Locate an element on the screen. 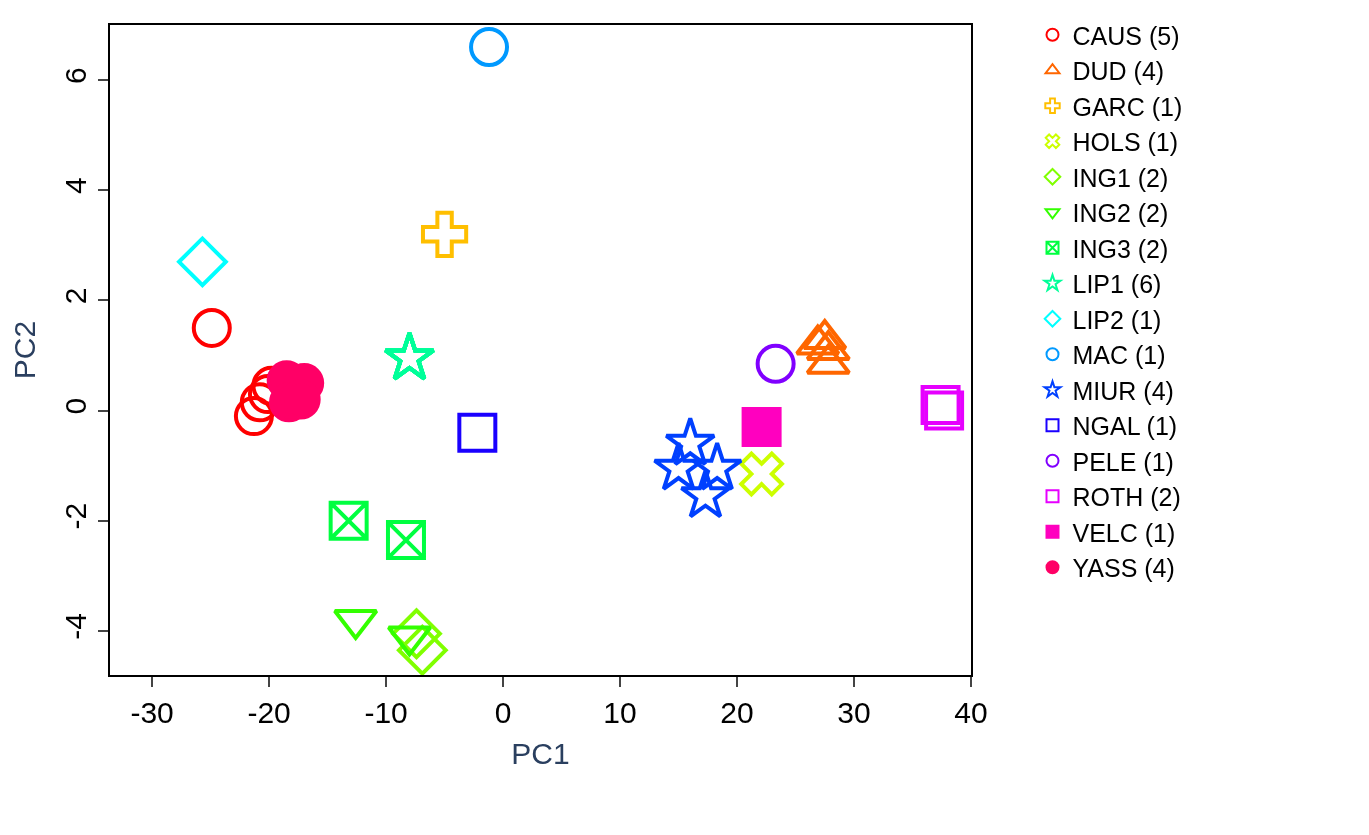 This screenshot has height=835, width=1369. legend-label: ING1 (2) is located at coordinates (1120, 177).